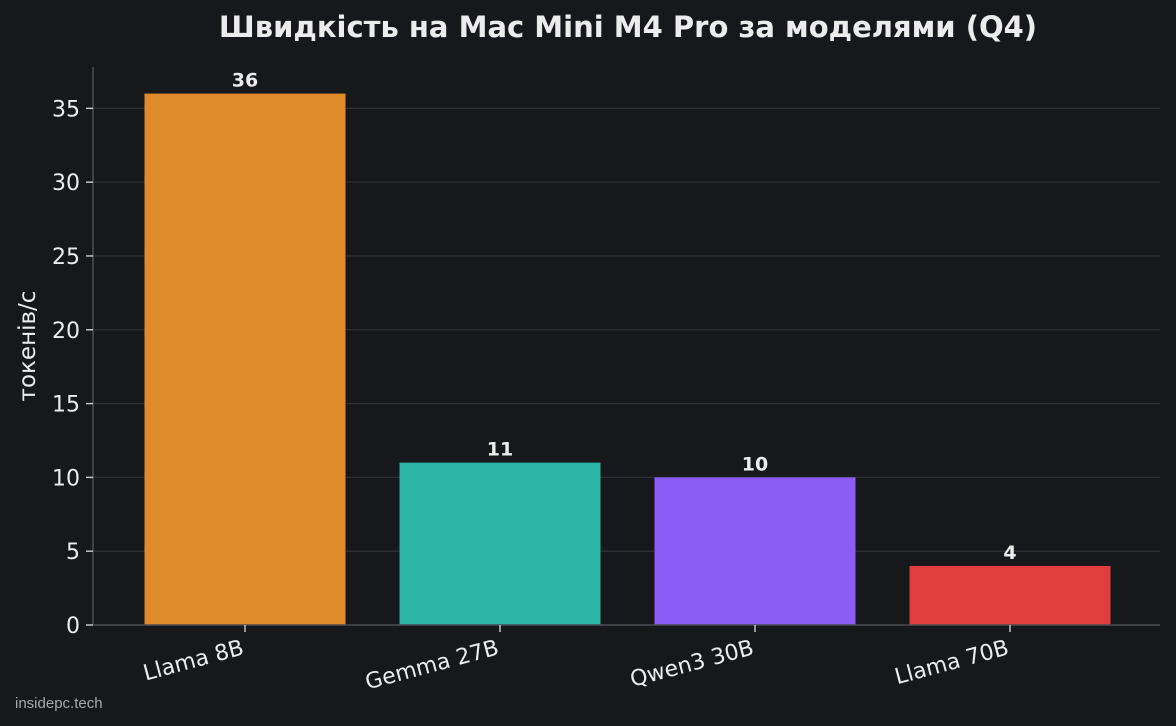  Describe the element at coordinates (245, 81) in the screenshot. I see `data-label: 36` at that location.